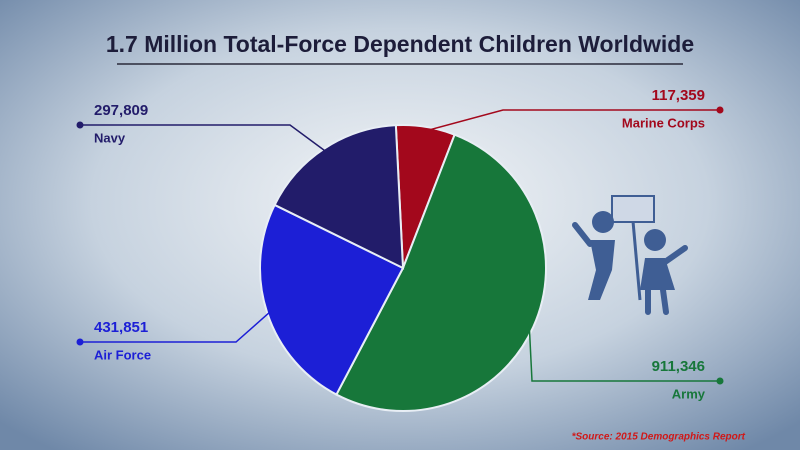 The image size is (800, 450). What do you see at coordinates (678, 95) in the screenshot?
I see `value-label: 117,359` at bounding box center [678, 95].